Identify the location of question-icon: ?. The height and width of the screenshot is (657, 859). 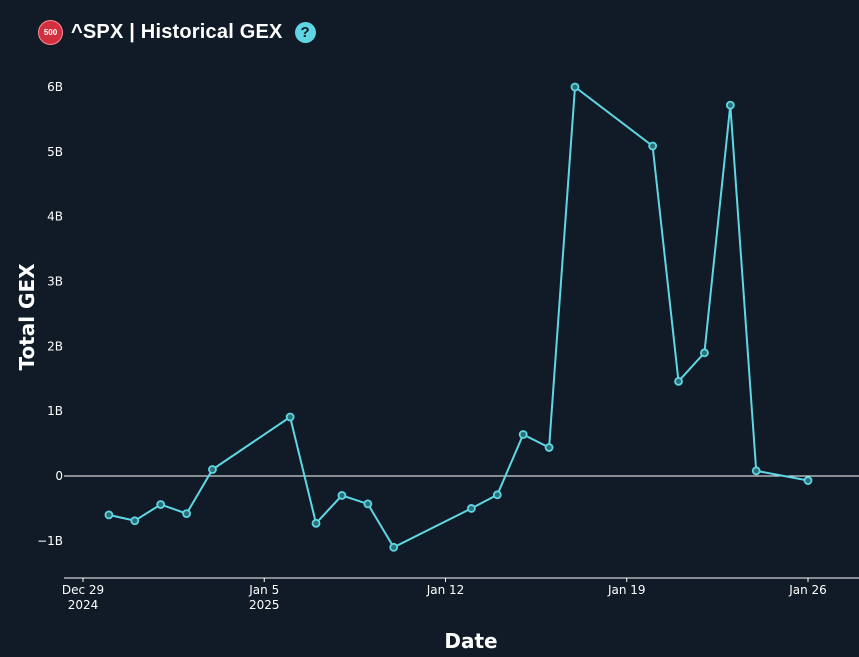
(305, 32).